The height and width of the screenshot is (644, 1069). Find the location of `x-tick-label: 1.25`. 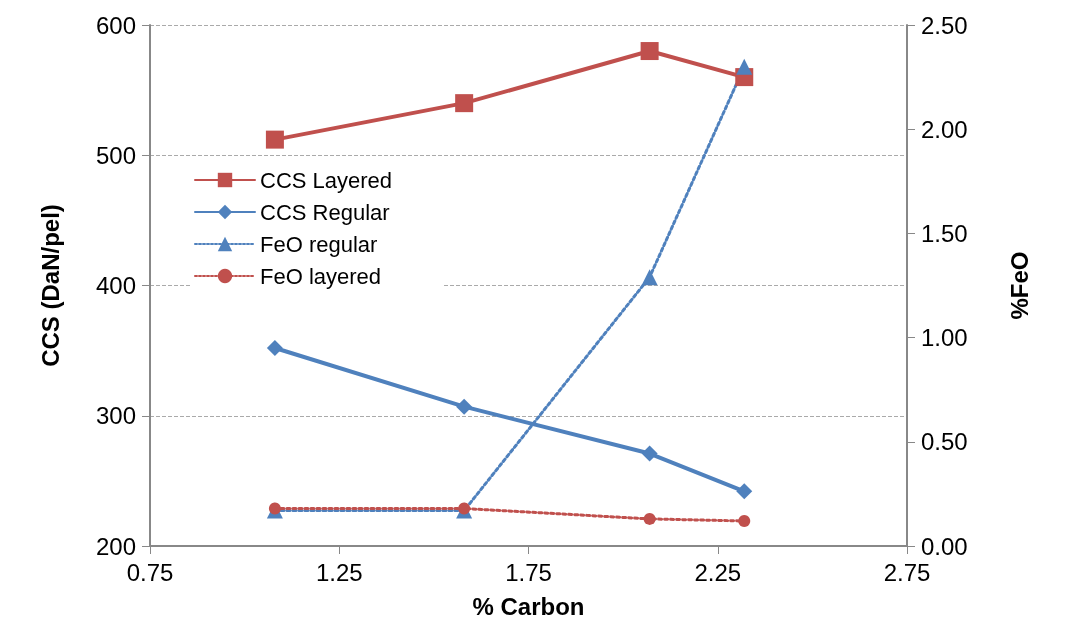

x-tick-label: 1.25 is located at coordinates (339, 572).